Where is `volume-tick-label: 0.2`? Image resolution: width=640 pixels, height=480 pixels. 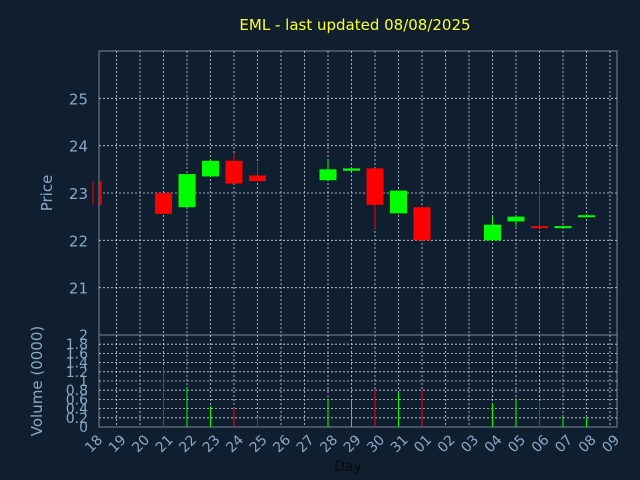 volume-tick-label: 0.2 is located at coordinates (77, 419).